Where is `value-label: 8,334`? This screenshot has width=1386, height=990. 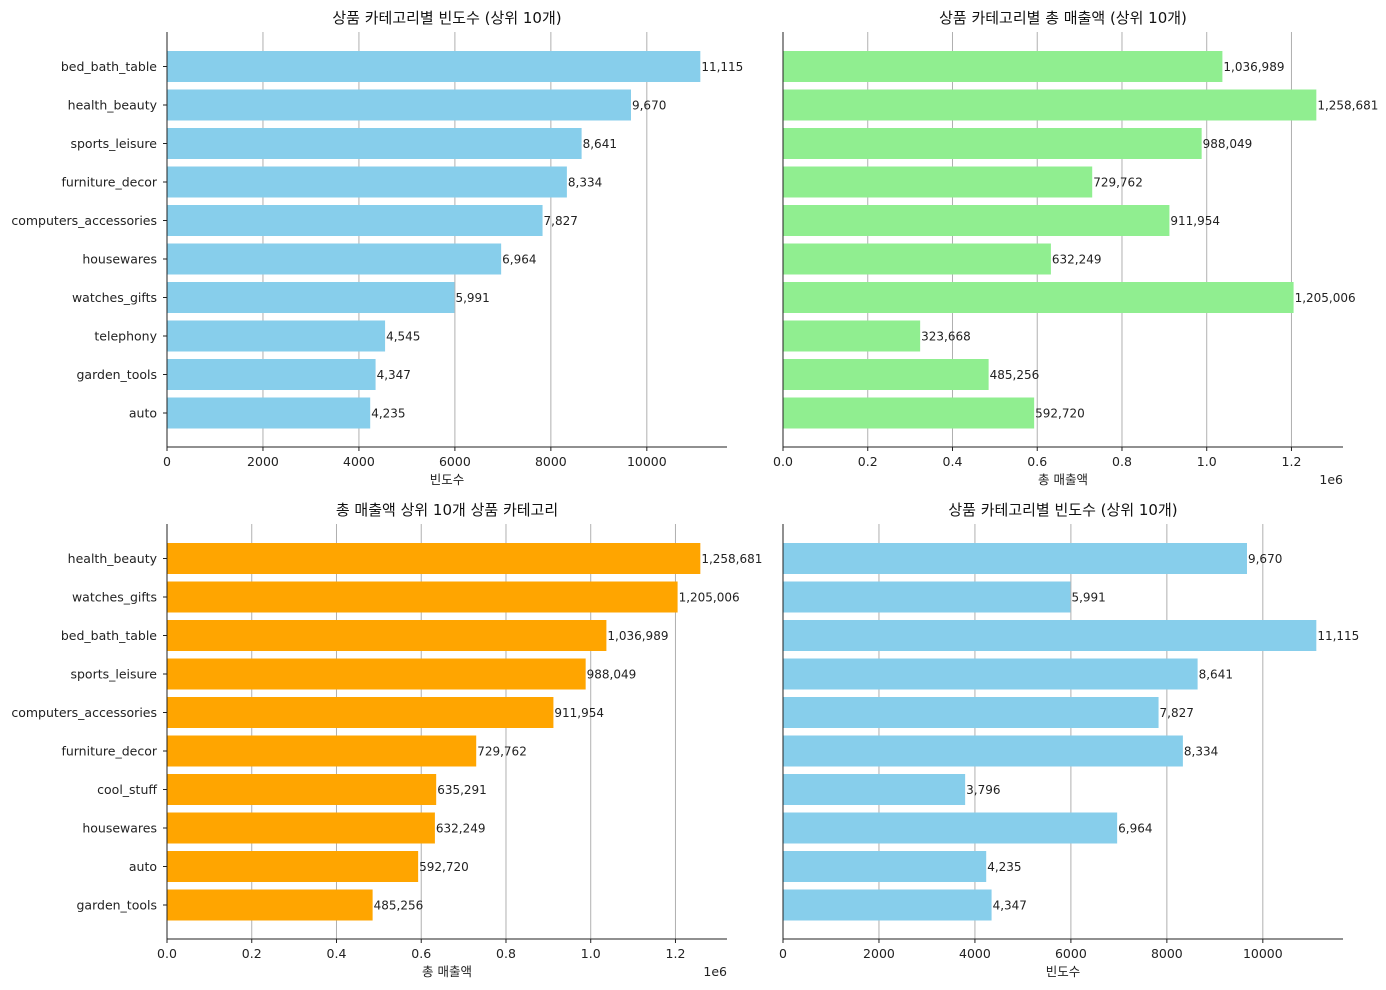
value-label: 8,334 is located at coordinates (1201, 752).